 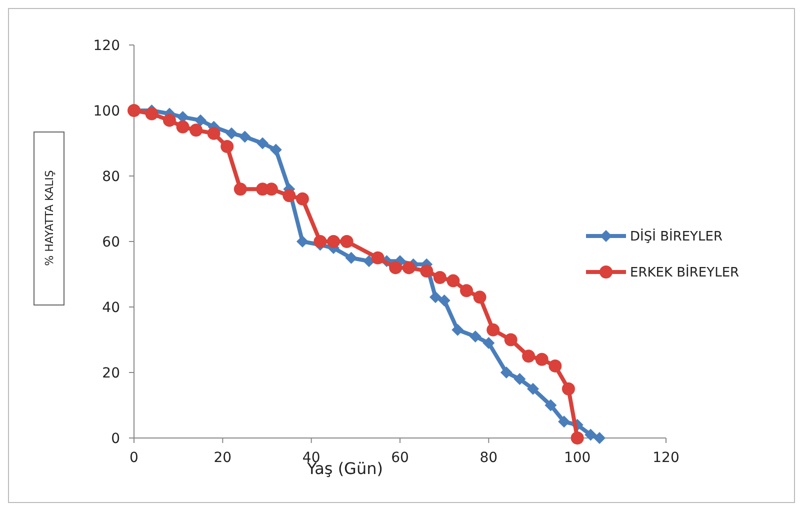 What do you see at coordinates (134, 458) in the screenshot?
I see `x-tick-label: 0` at bounding box center [134, 458].